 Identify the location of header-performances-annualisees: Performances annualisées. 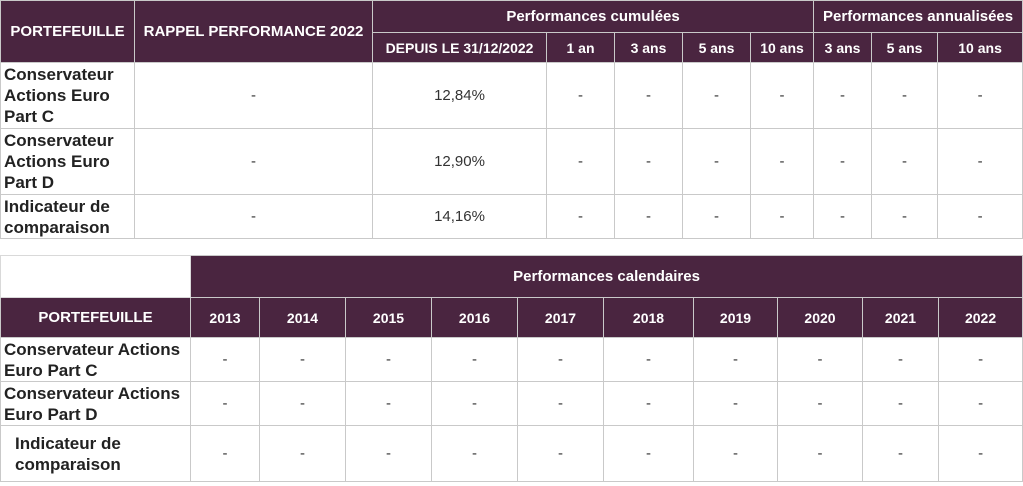
(918, 16).